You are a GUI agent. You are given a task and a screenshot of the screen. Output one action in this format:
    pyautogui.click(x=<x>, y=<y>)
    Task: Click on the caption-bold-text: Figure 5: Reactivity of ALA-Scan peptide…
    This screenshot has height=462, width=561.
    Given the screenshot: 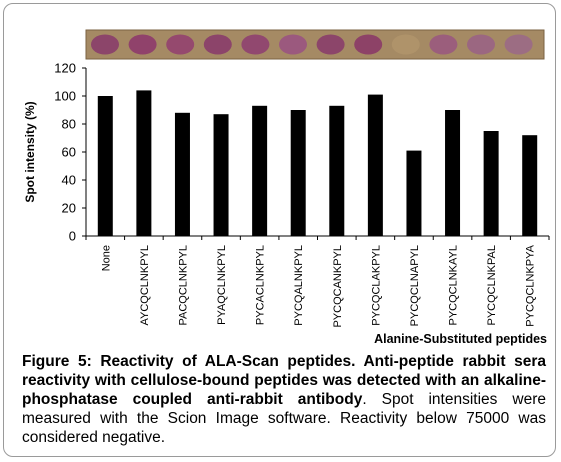 What is the action you would take?
    pyautogui.click(x=284, y=380)
    